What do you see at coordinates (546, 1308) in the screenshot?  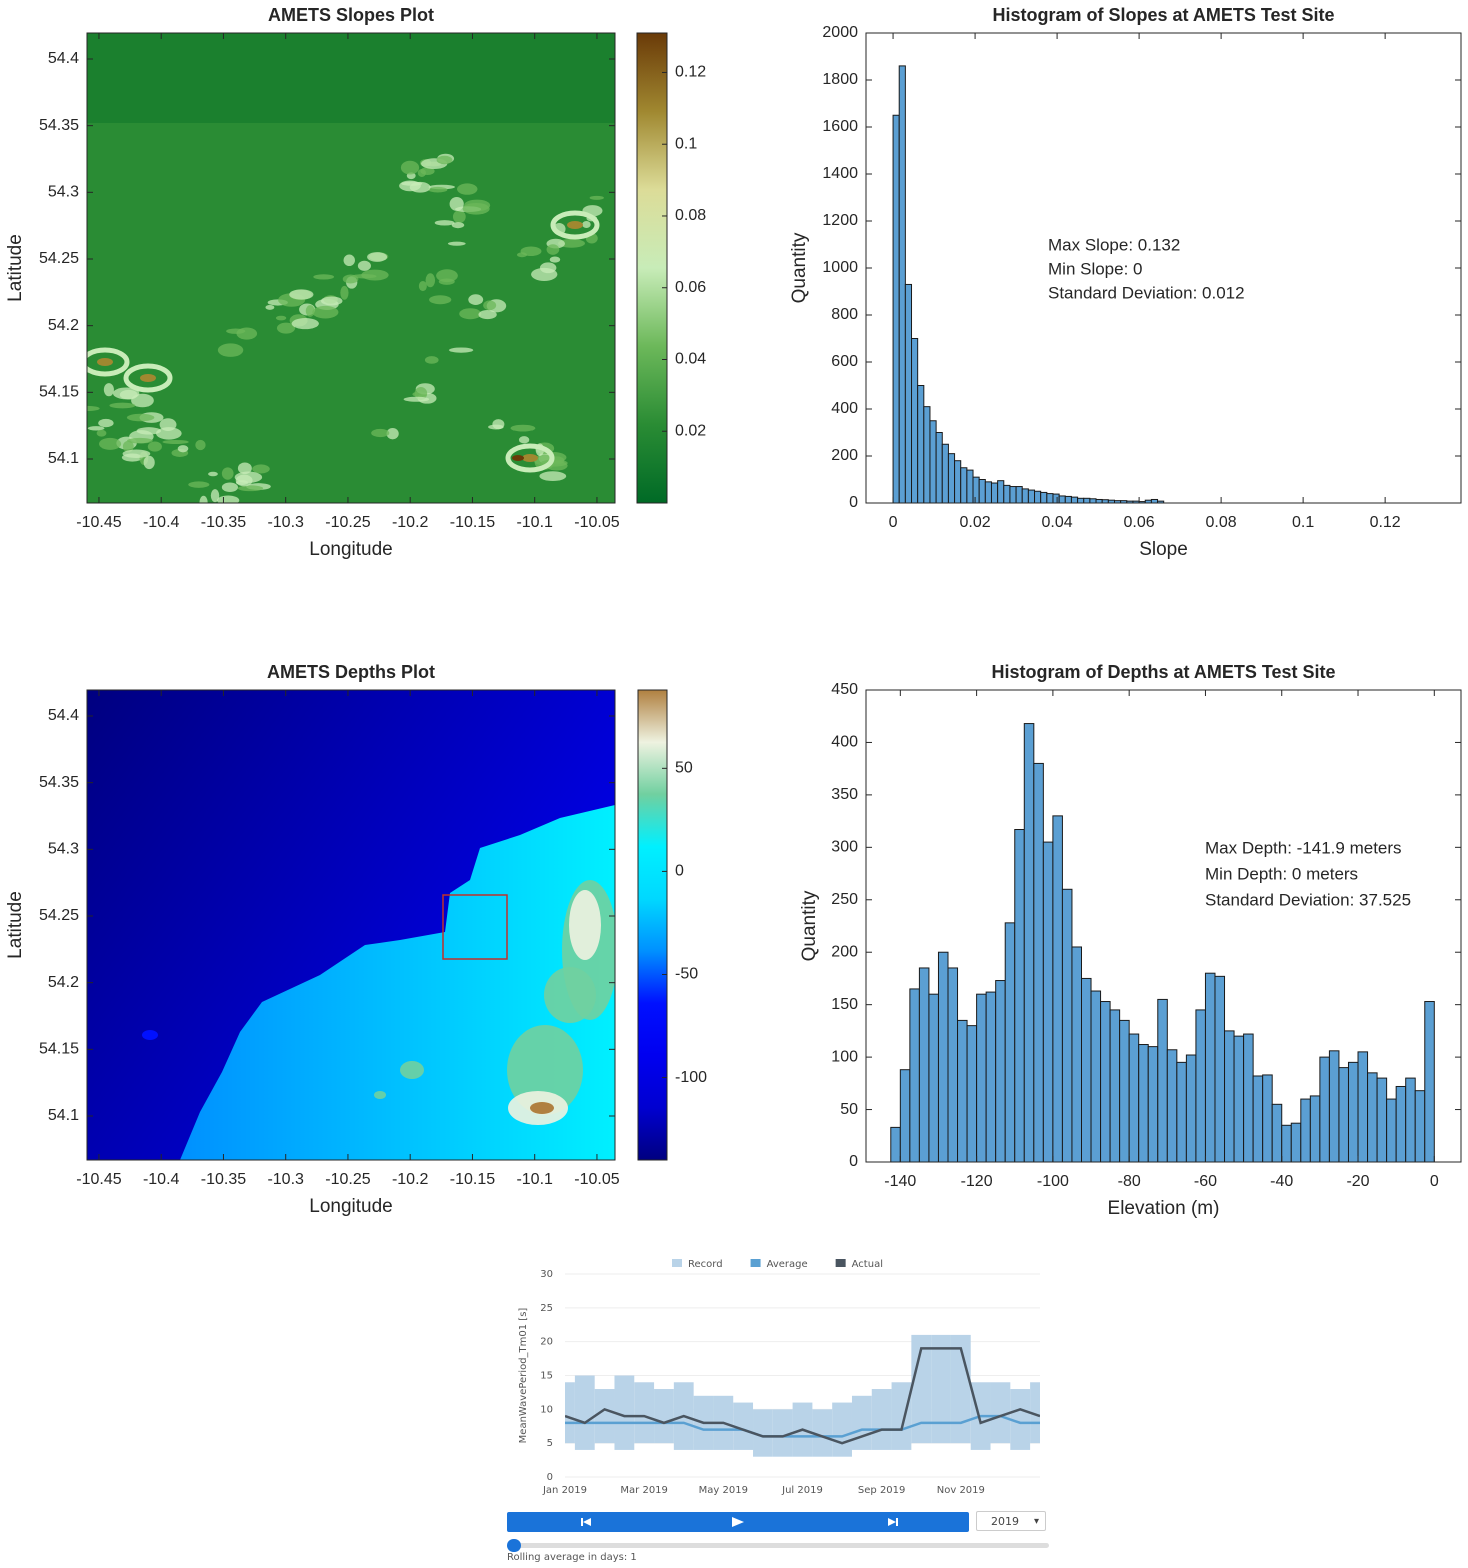 I see `y-tick-label: 25` at bounding box center [546, 1308].